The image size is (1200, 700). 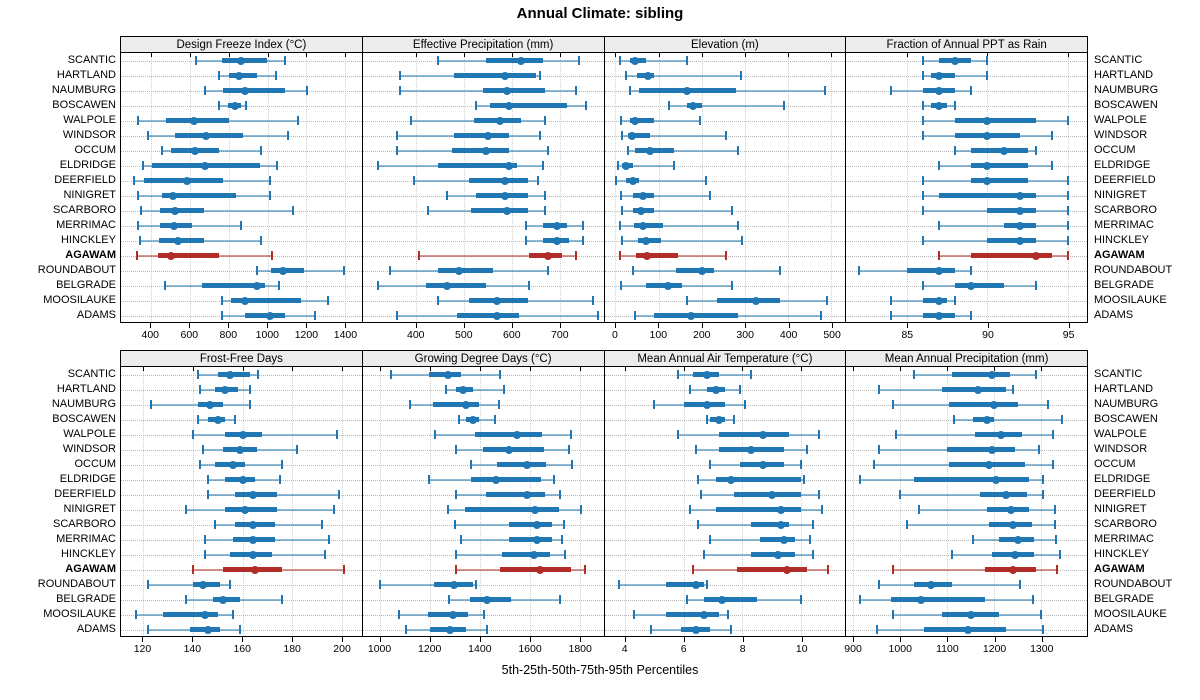 I want to click on station-label-occum: OCCUM, so click(x=95, y=464).